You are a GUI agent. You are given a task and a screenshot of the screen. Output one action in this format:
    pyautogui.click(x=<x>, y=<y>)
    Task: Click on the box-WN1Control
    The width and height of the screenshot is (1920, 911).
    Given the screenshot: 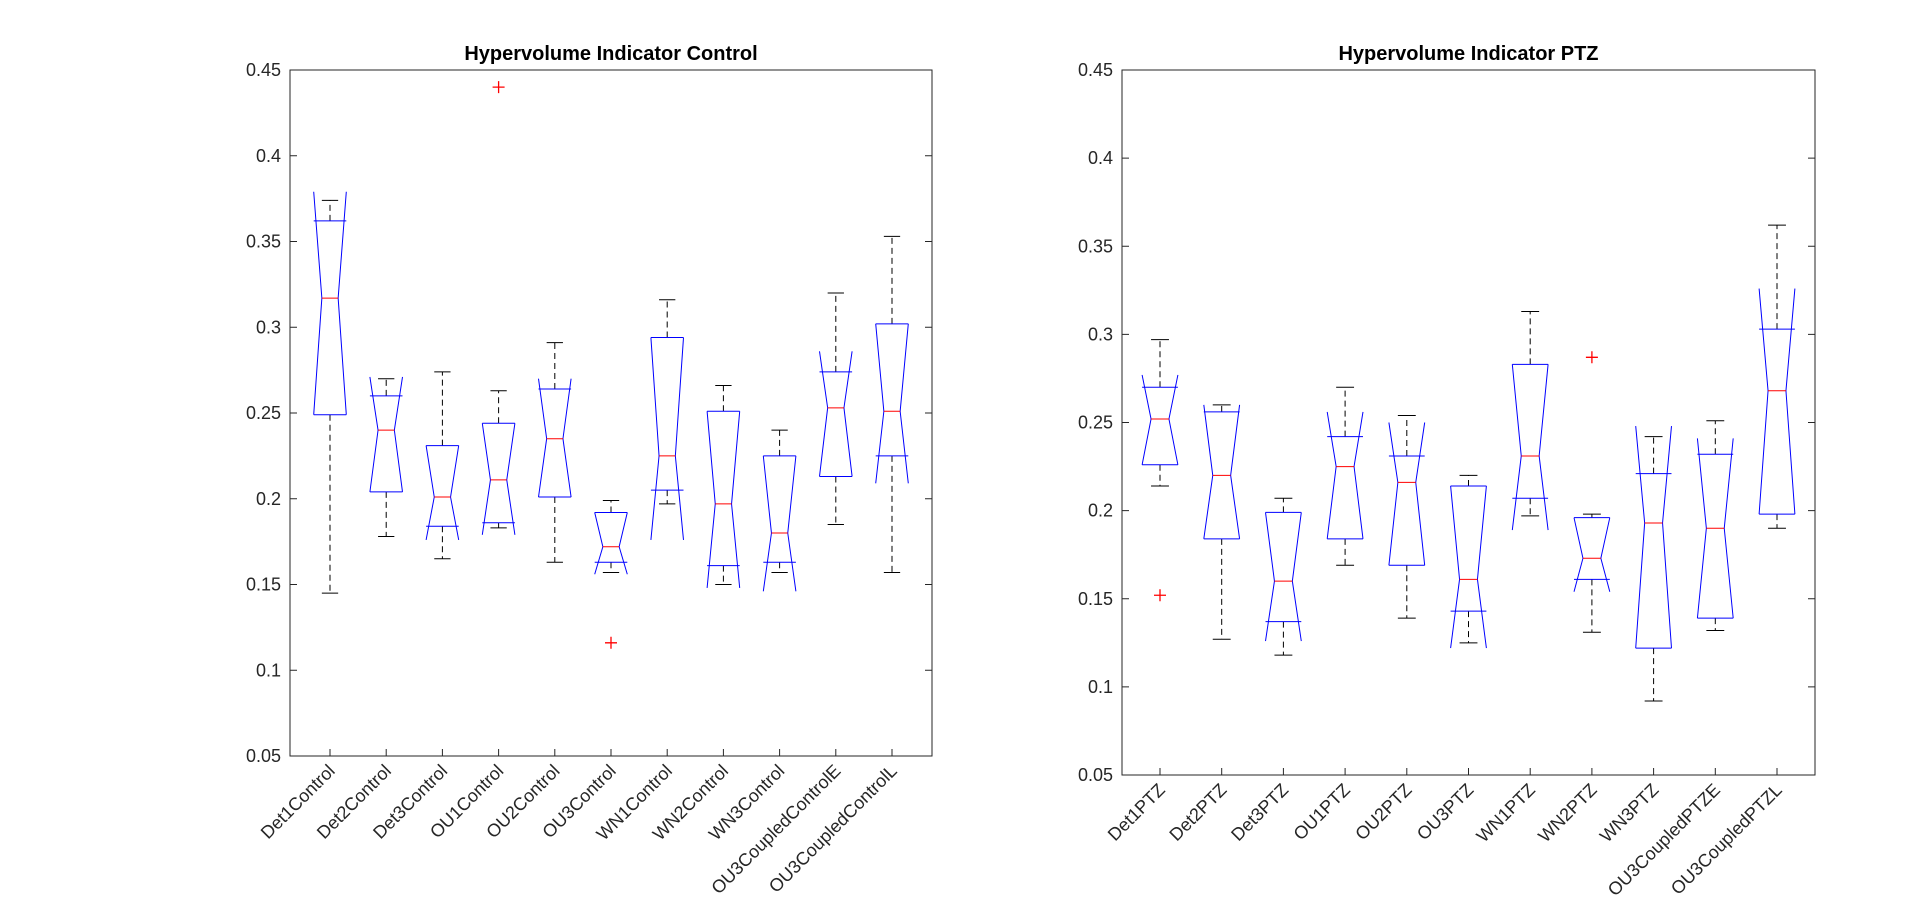 What is the action you would take?
    pyautogui.click(x=667, y=419)
    